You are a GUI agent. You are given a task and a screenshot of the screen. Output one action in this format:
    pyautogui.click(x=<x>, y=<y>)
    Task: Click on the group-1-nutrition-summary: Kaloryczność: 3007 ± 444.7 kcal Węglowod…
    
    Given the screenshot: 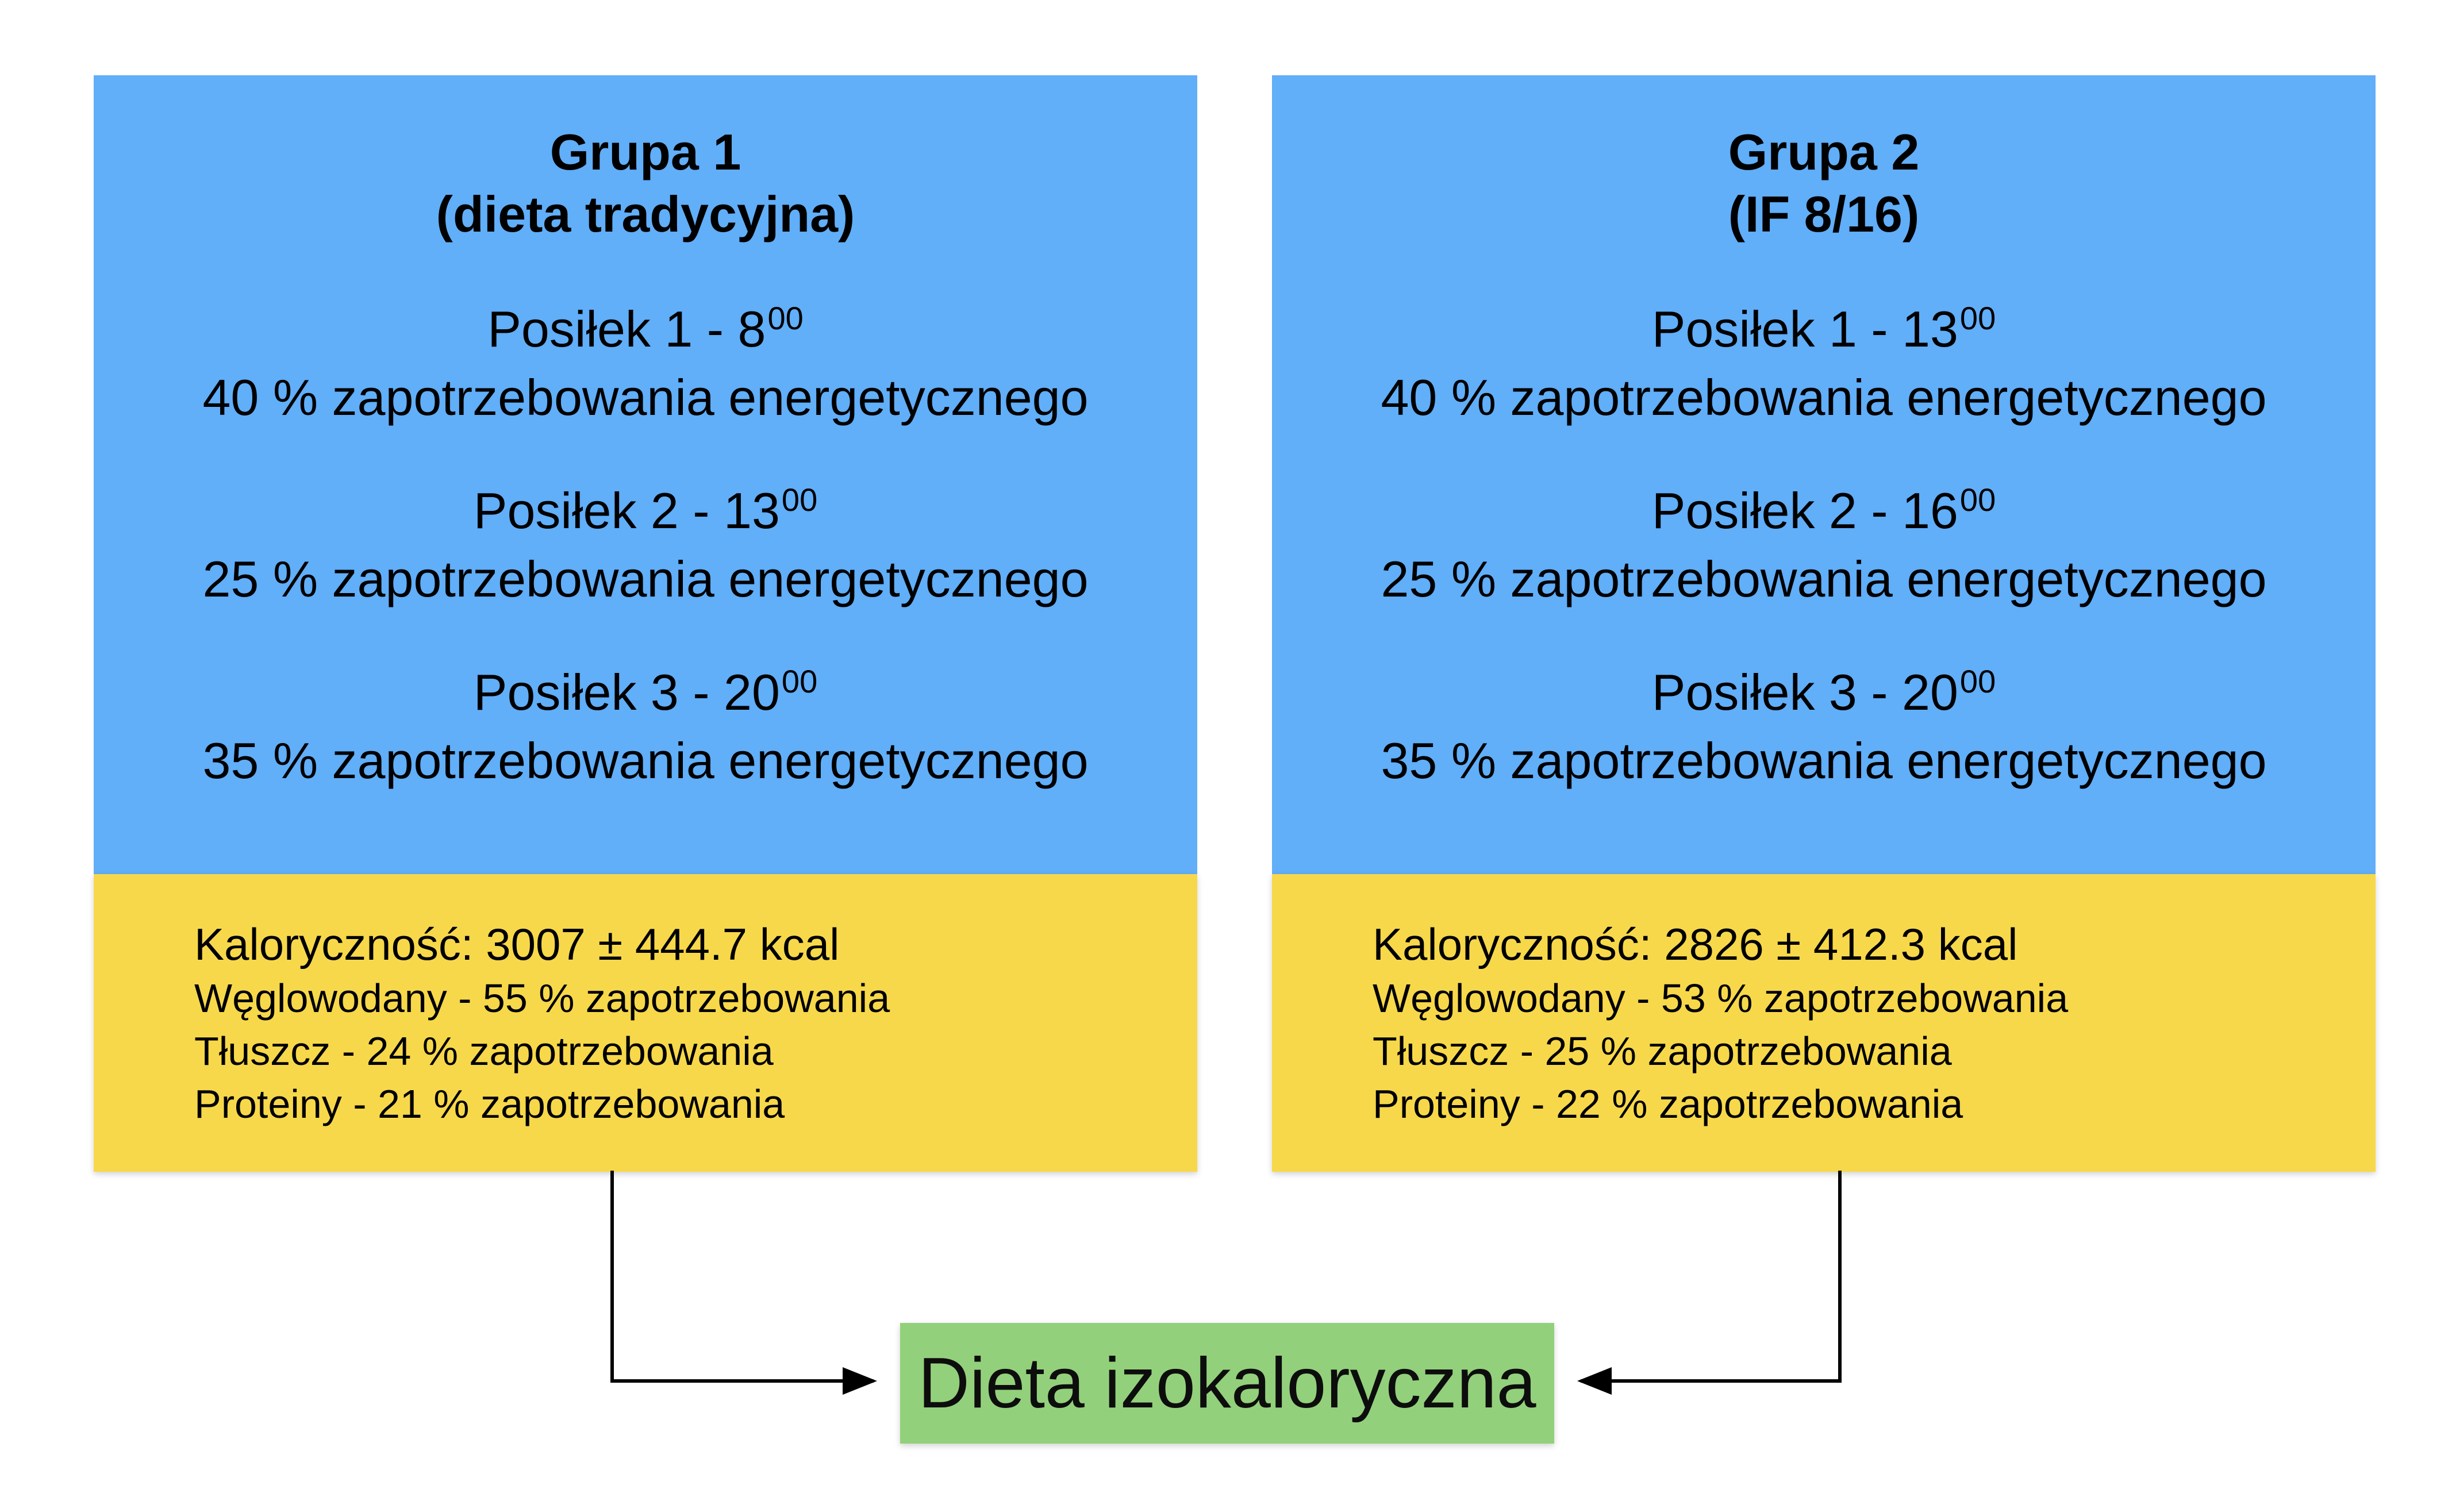 What is the action you would take?
    pyautogui.click(x=646, y=1023)
    